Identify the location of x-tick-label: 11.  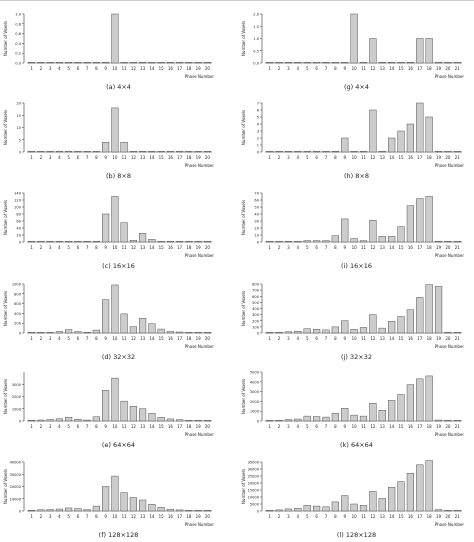
(125, 516).